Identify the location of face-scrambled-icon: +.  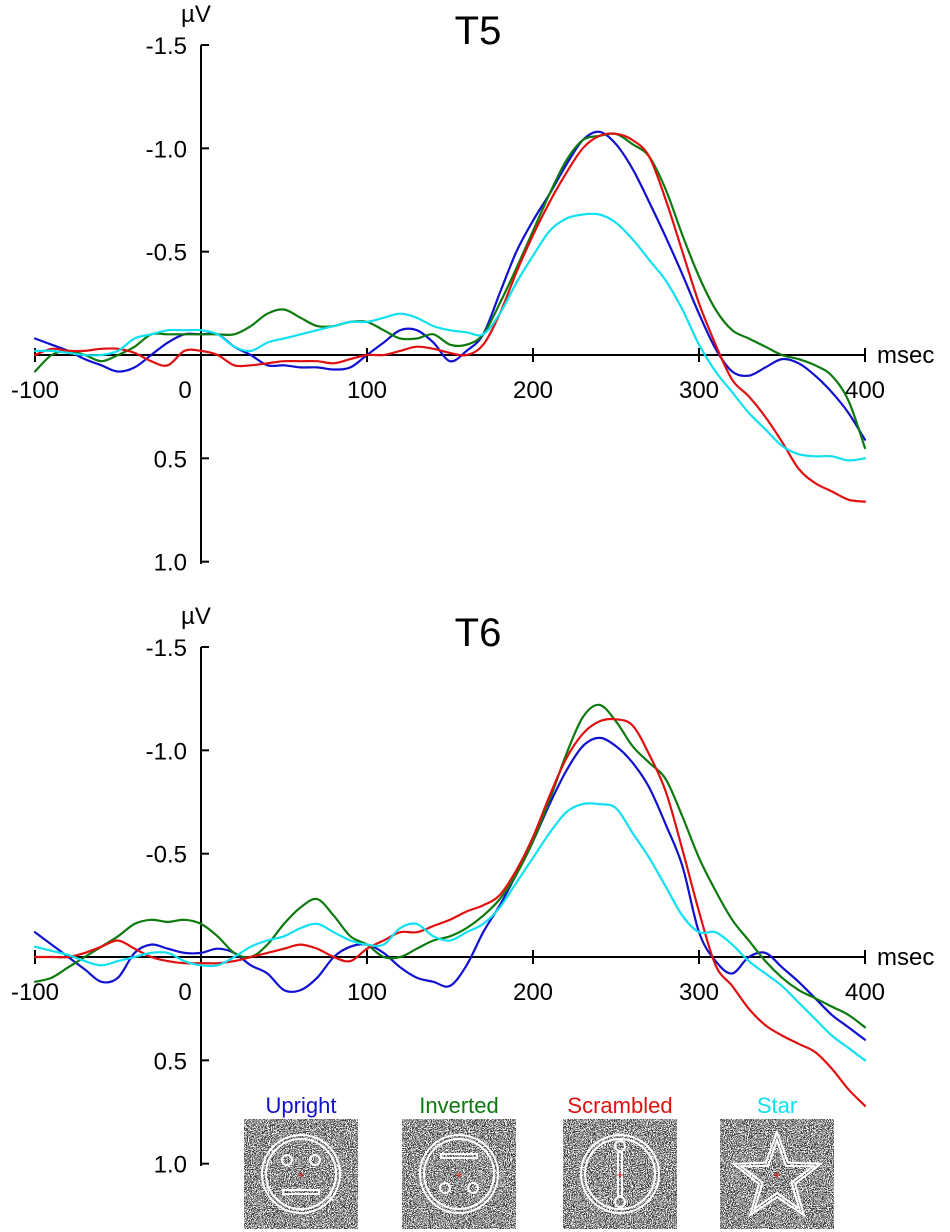
(620, 1174).